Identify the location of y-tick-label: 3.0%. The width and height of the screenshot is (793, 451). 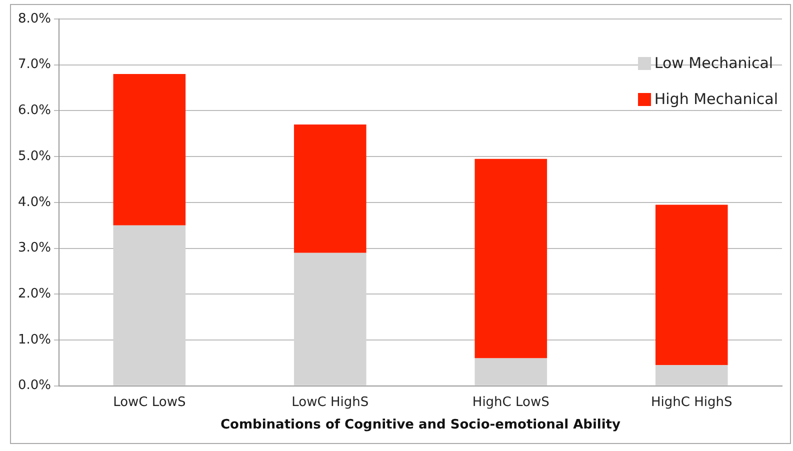
(35, 248).